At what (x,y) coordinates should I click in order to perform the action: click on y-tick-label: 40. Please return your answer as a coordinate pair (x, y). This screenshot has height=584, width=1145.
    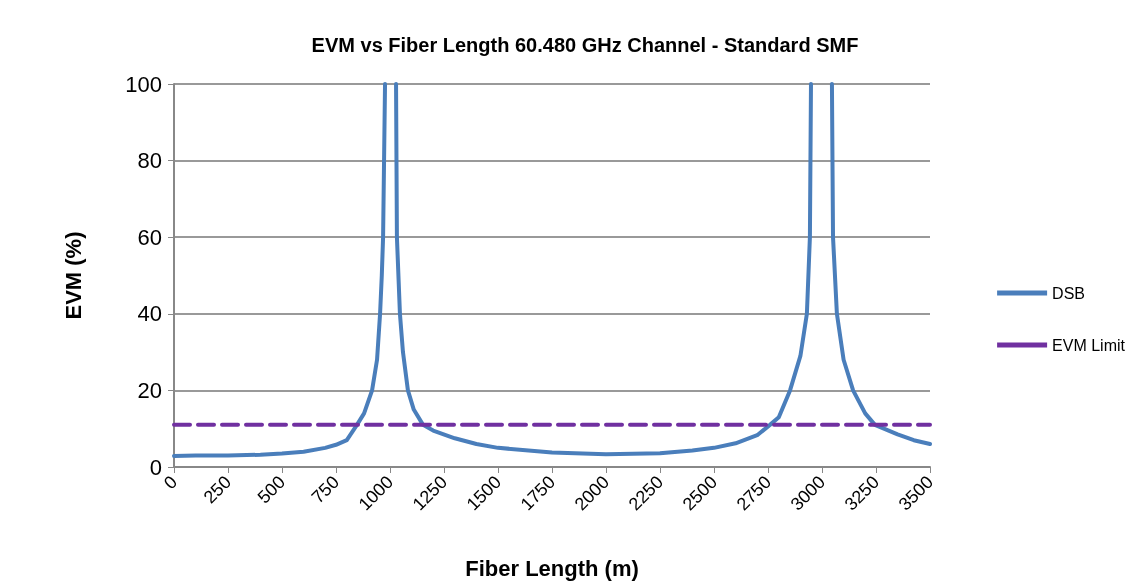
    Looking at the image, I should click on (149, 314).